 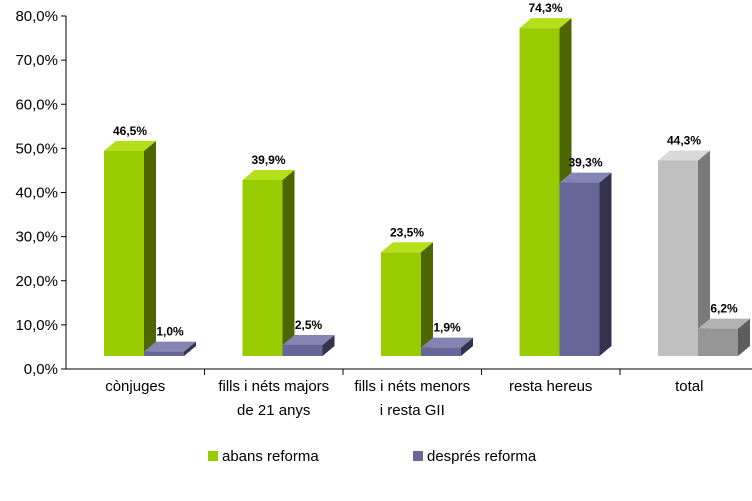 I want to click on x-category-label: total, so click(x=689, y=386).